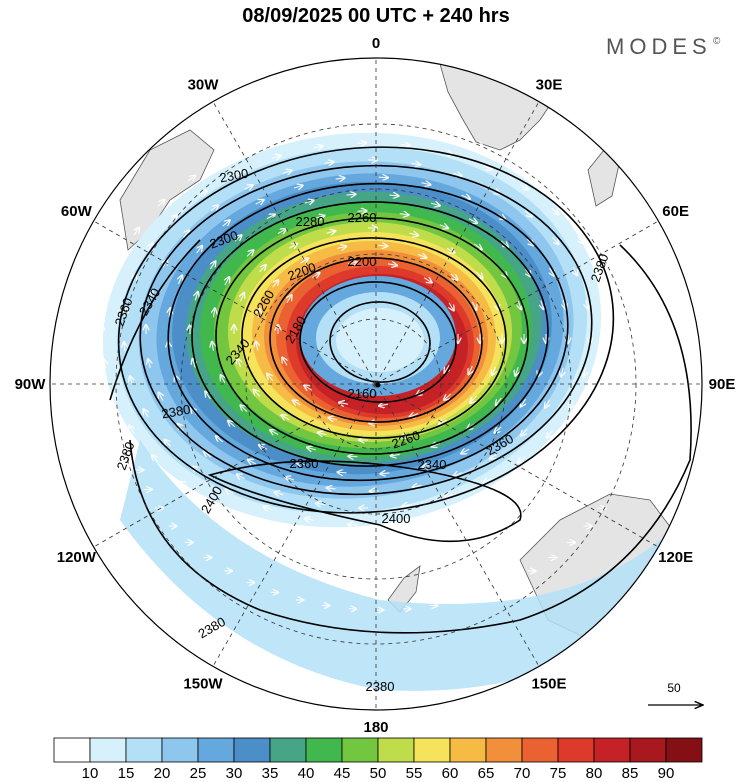 Image resolution: width=750 pixels, height=782 pixels. I want to click on contour-label: 2300, so click(233, 176).